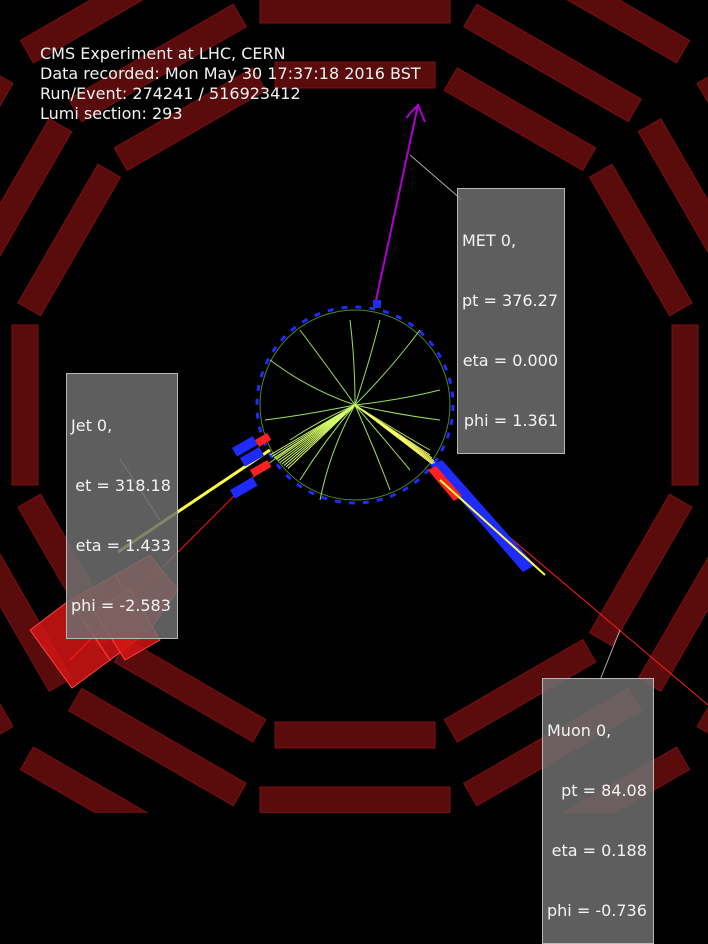 The width and height of the screenshot is (708, 944). What do you see at coordinates (510, 420) in the screenshot?
I see `met-label-phi: phi = 1.361` at bounding box center [510, 420].